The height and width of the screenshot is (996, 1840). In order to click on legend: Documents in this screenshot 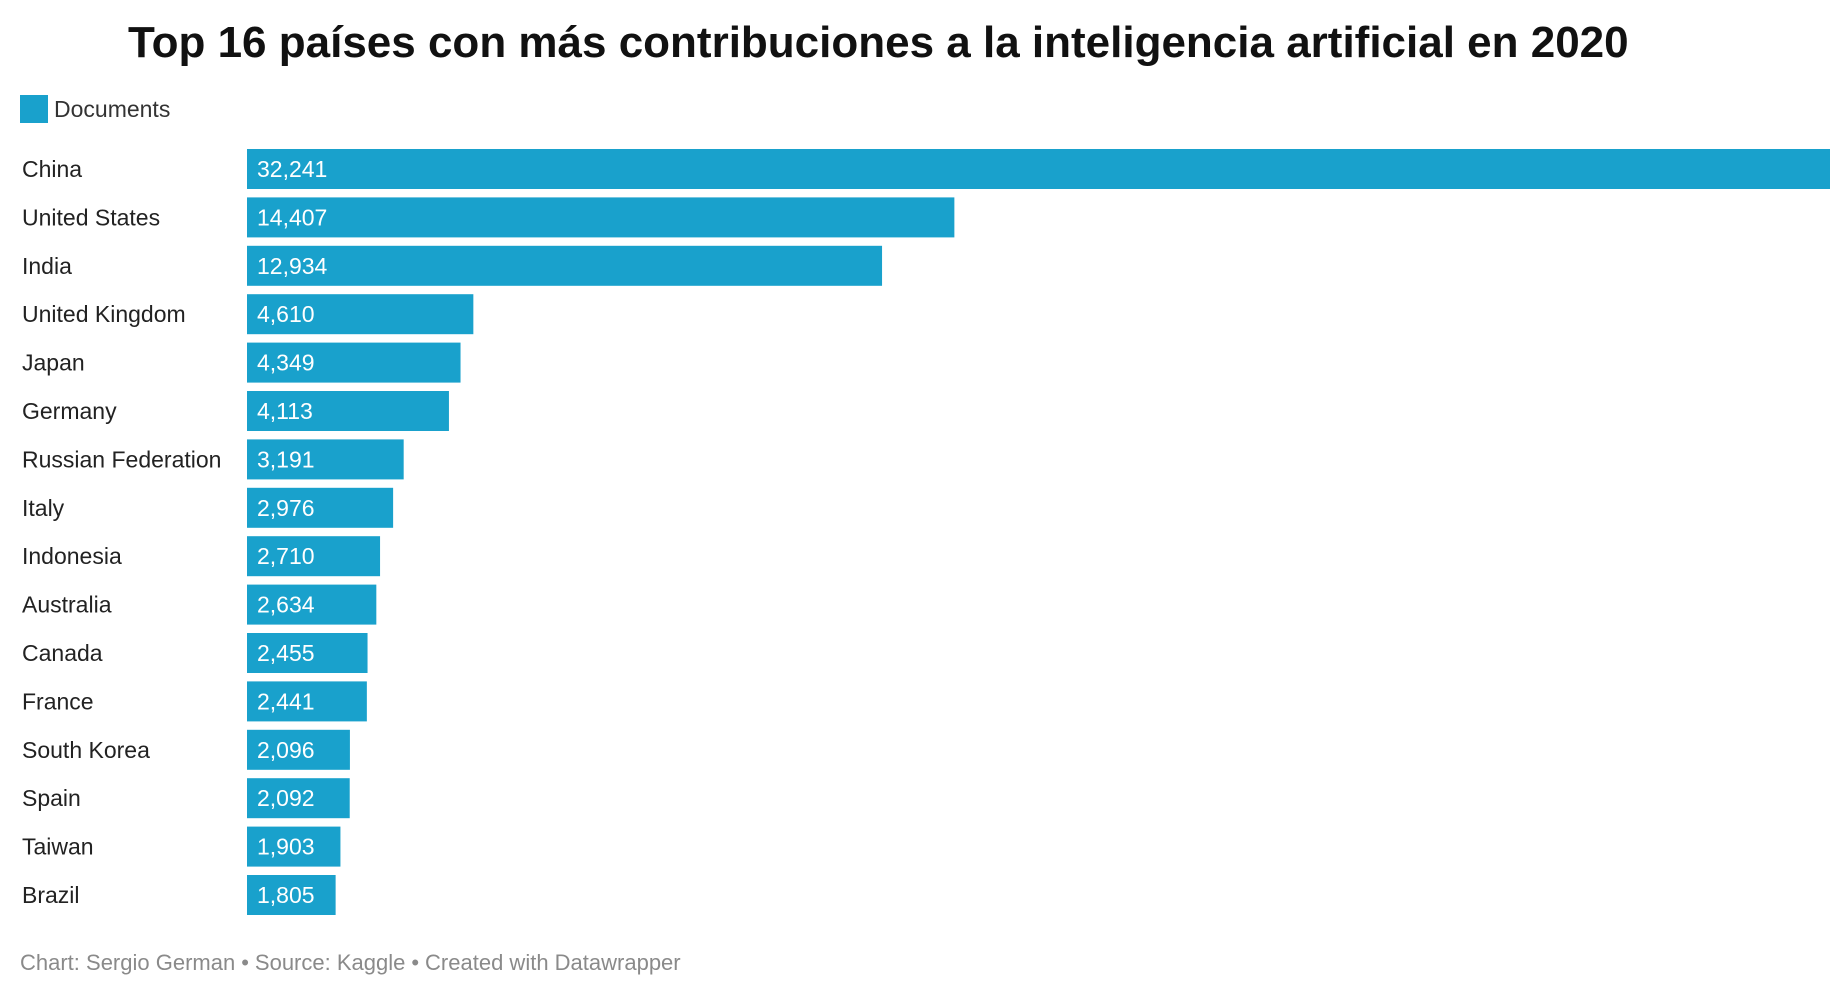, I will do `click(95, 109)`.